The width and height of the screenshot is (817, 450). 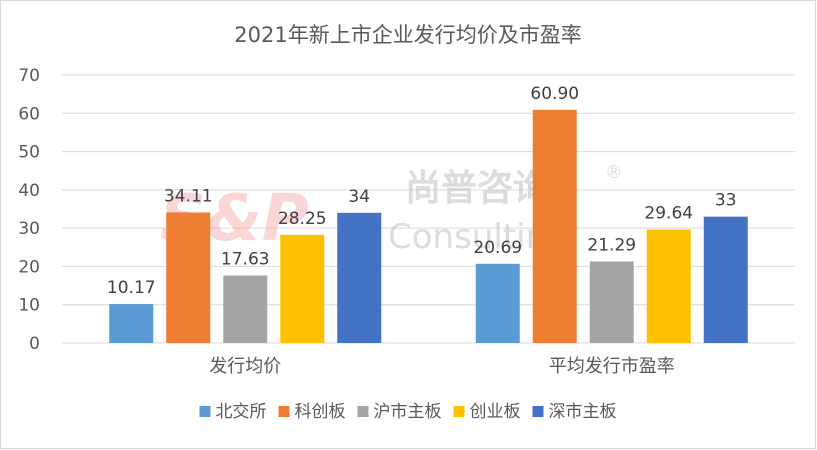 I want to click on data-label: 28.25, so click(x=302, y=219).